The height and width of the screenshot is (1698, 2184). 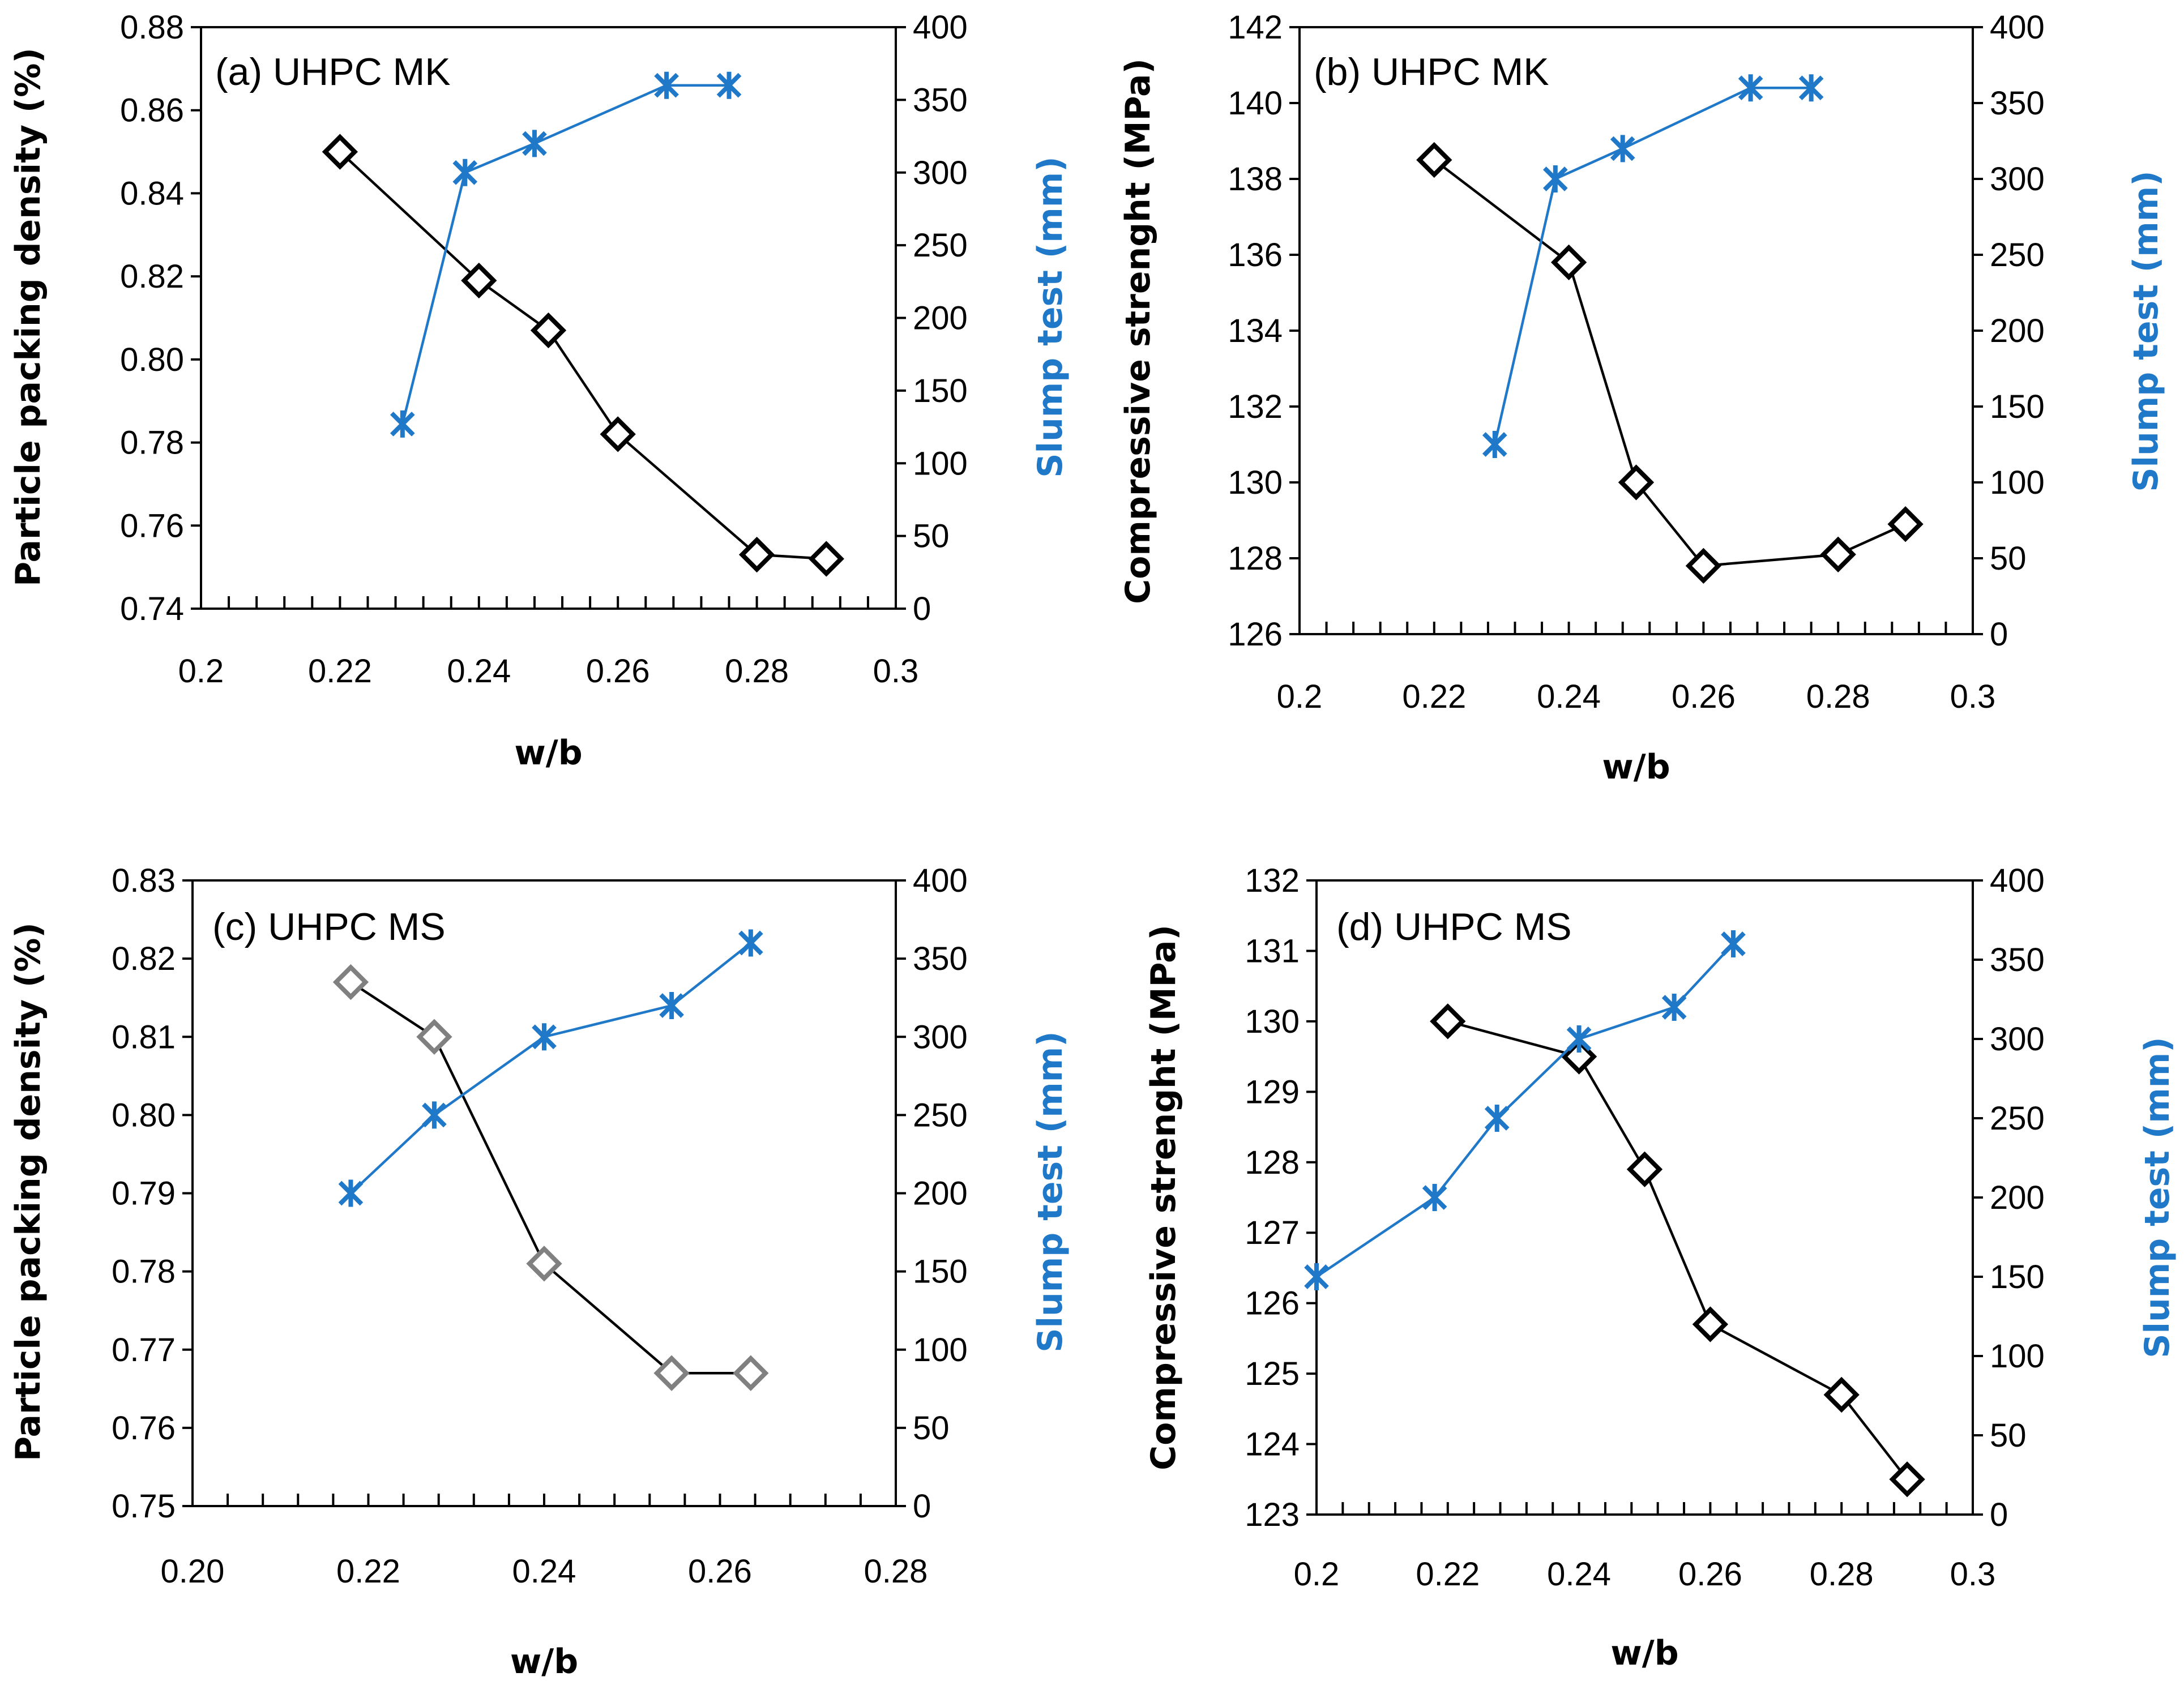 What do you see at coordinates (28, 317) in the screenshot?
I see `y-axis-title: Particle packing density (%)` at bounding box center [28, 317].